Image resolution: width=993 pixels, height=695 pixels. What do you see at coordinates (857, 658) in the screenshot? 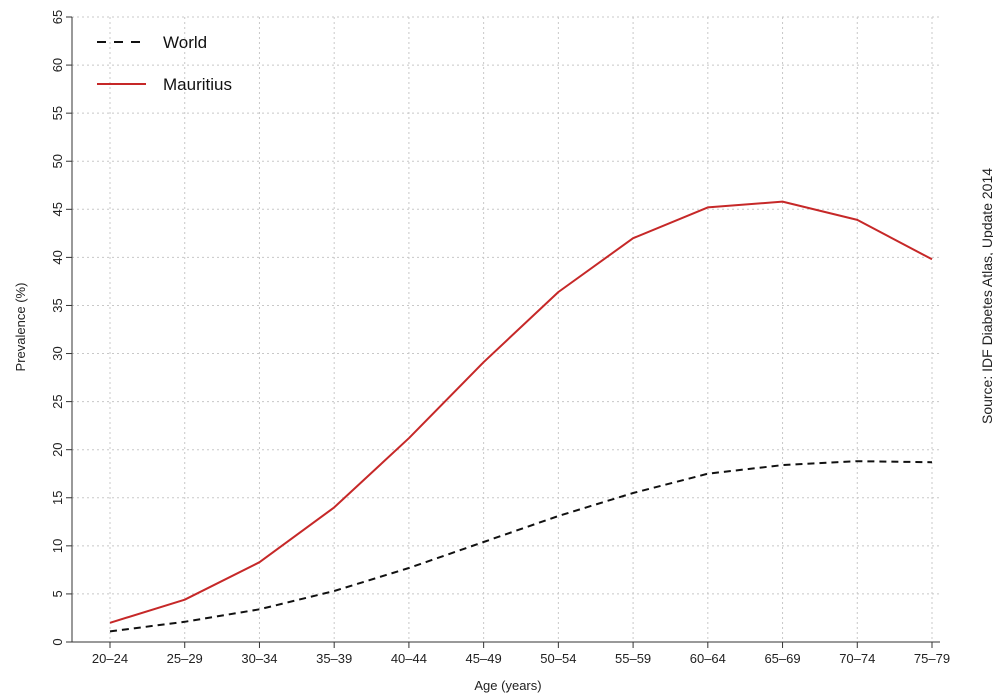
I see `x-tick-label: 70–74` at bounding box center [857, 658].